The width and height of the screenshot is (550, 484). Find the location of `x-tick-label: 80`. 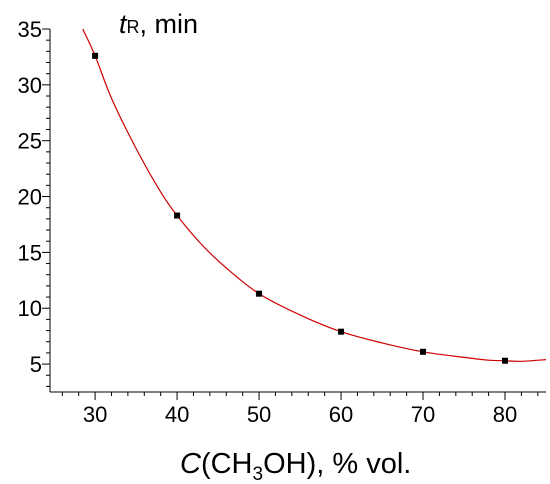

x-tick-label: 80 is located at coordinates (505, 414).